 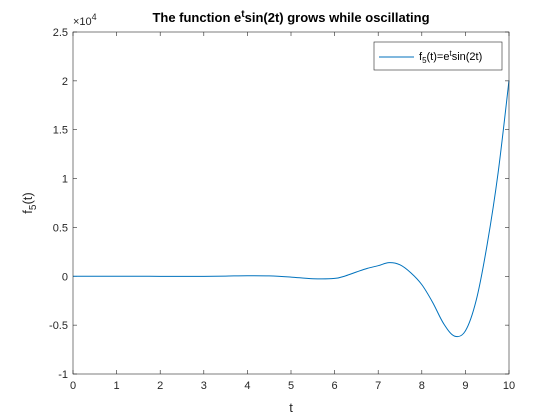 I want to click on y-tick-label: 0, so click(x=65, y=277).